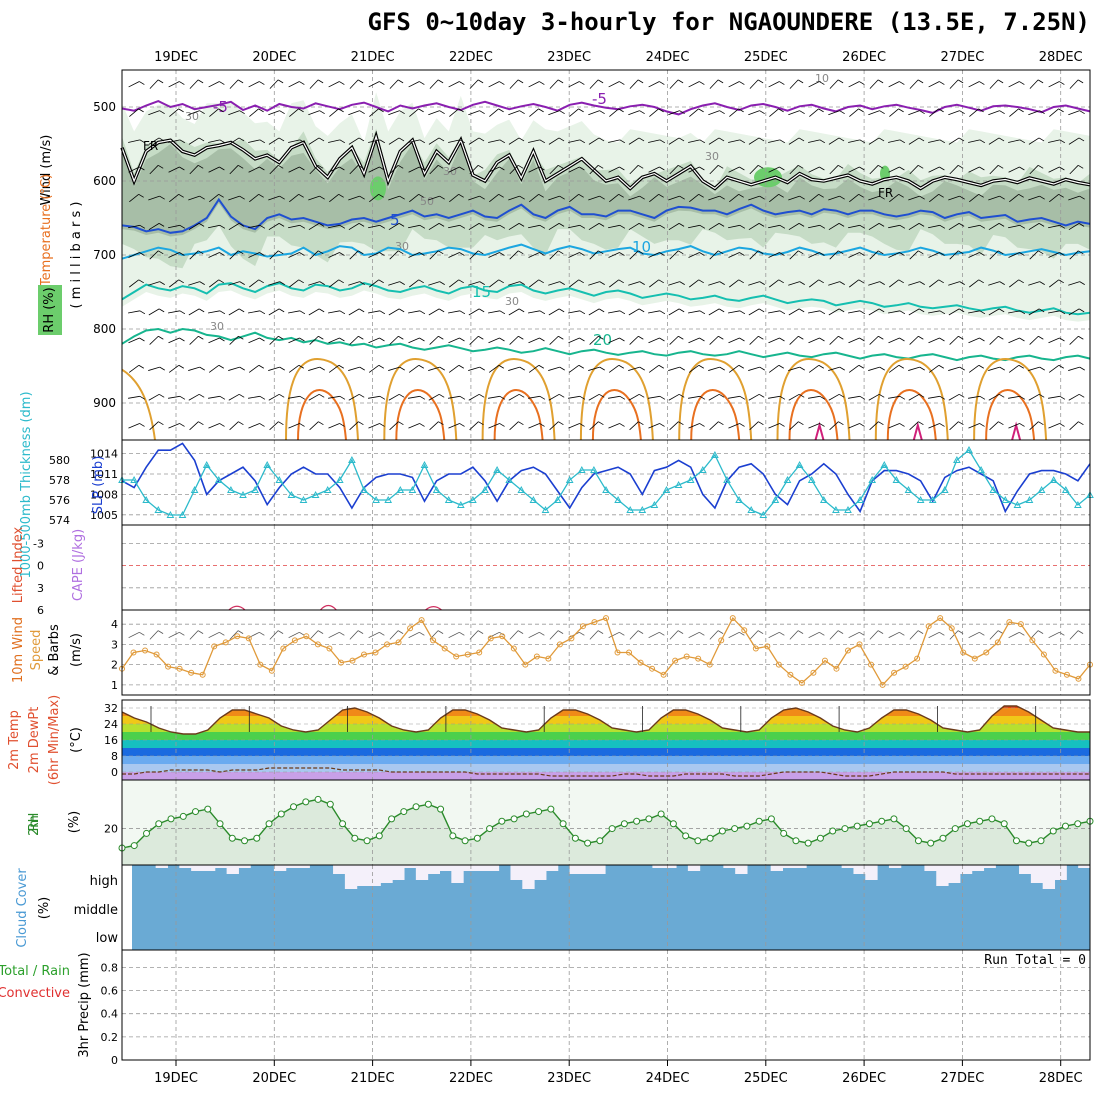 The width and height of the screenshot is (1100, 1100). What do you see at coordinates (40, 610) in the screenshot?
I see `li-tick-label: 6` at bounding box center [40, 610].